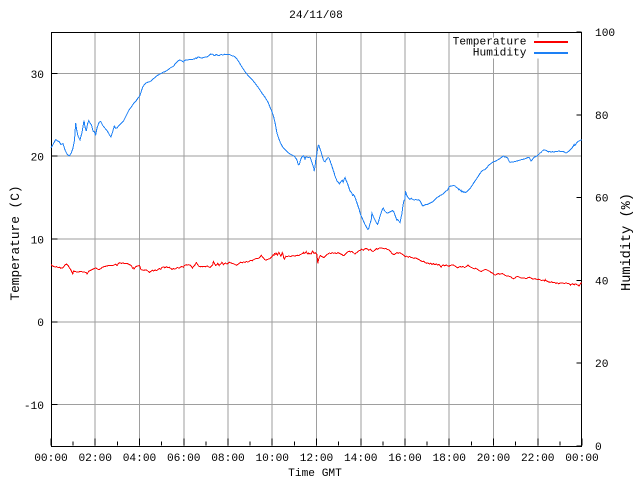 The image size is (640, 480). What do you see at coordinates (140, 459) in the screenshot?
I see `svg-text: 04:00` at bounding box center [140, 459].